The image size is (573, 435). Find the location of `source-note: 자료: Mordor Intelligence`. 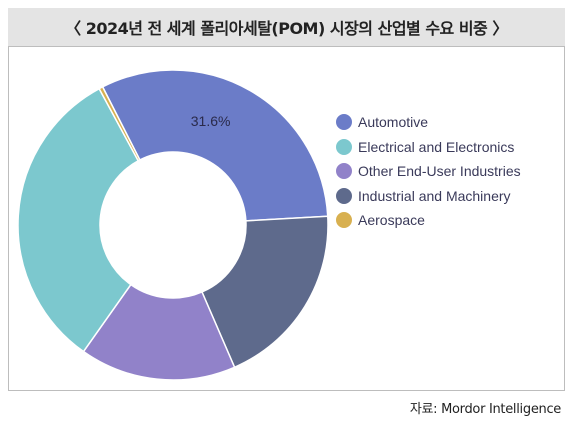

source-note: 자료: Mordor Intelligence is located at coordinates (485, 409).